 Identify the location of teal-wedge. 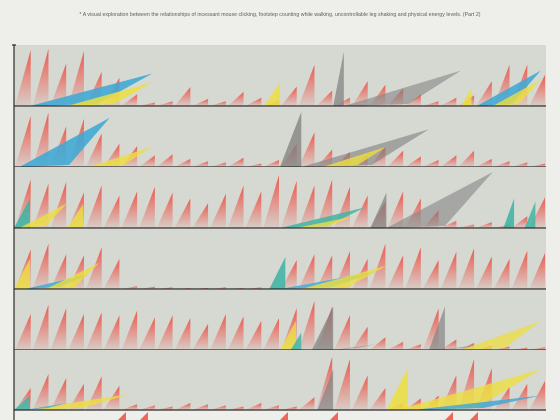
(323, 217).